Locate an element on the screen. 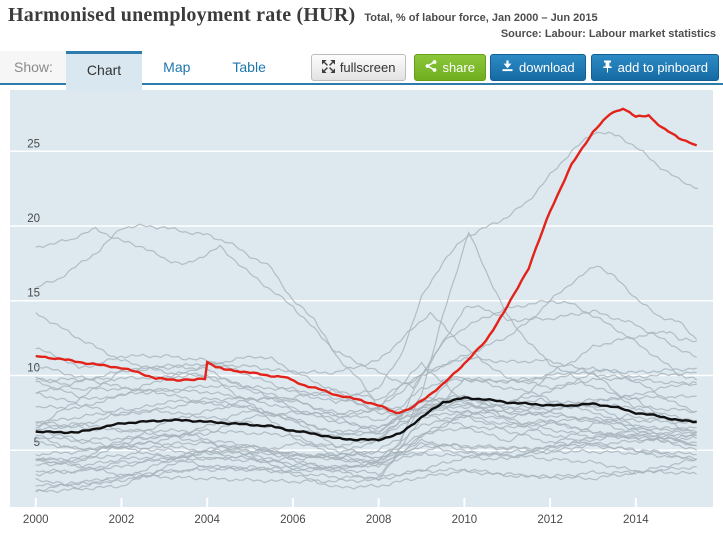  download-icon is located at coordinates (510, 67).